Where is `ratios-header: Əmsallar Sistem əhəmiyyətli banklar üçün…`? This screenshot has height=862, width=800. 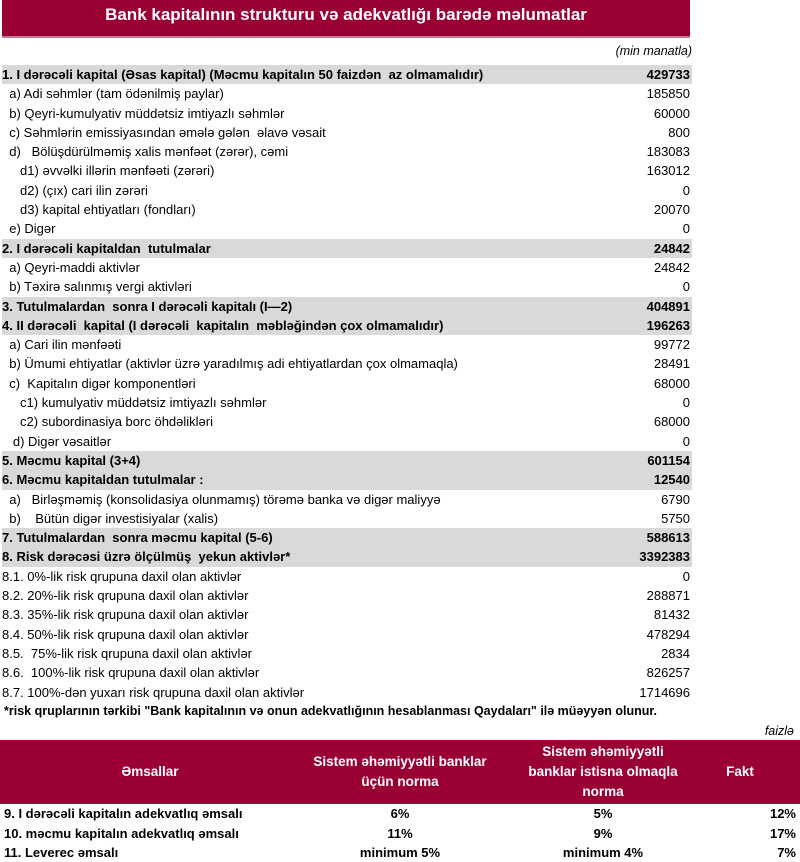 ratios-header: Əmsallar Sistem əhəmiyyətli banklar üçün… is located at coordinates (400, 772).